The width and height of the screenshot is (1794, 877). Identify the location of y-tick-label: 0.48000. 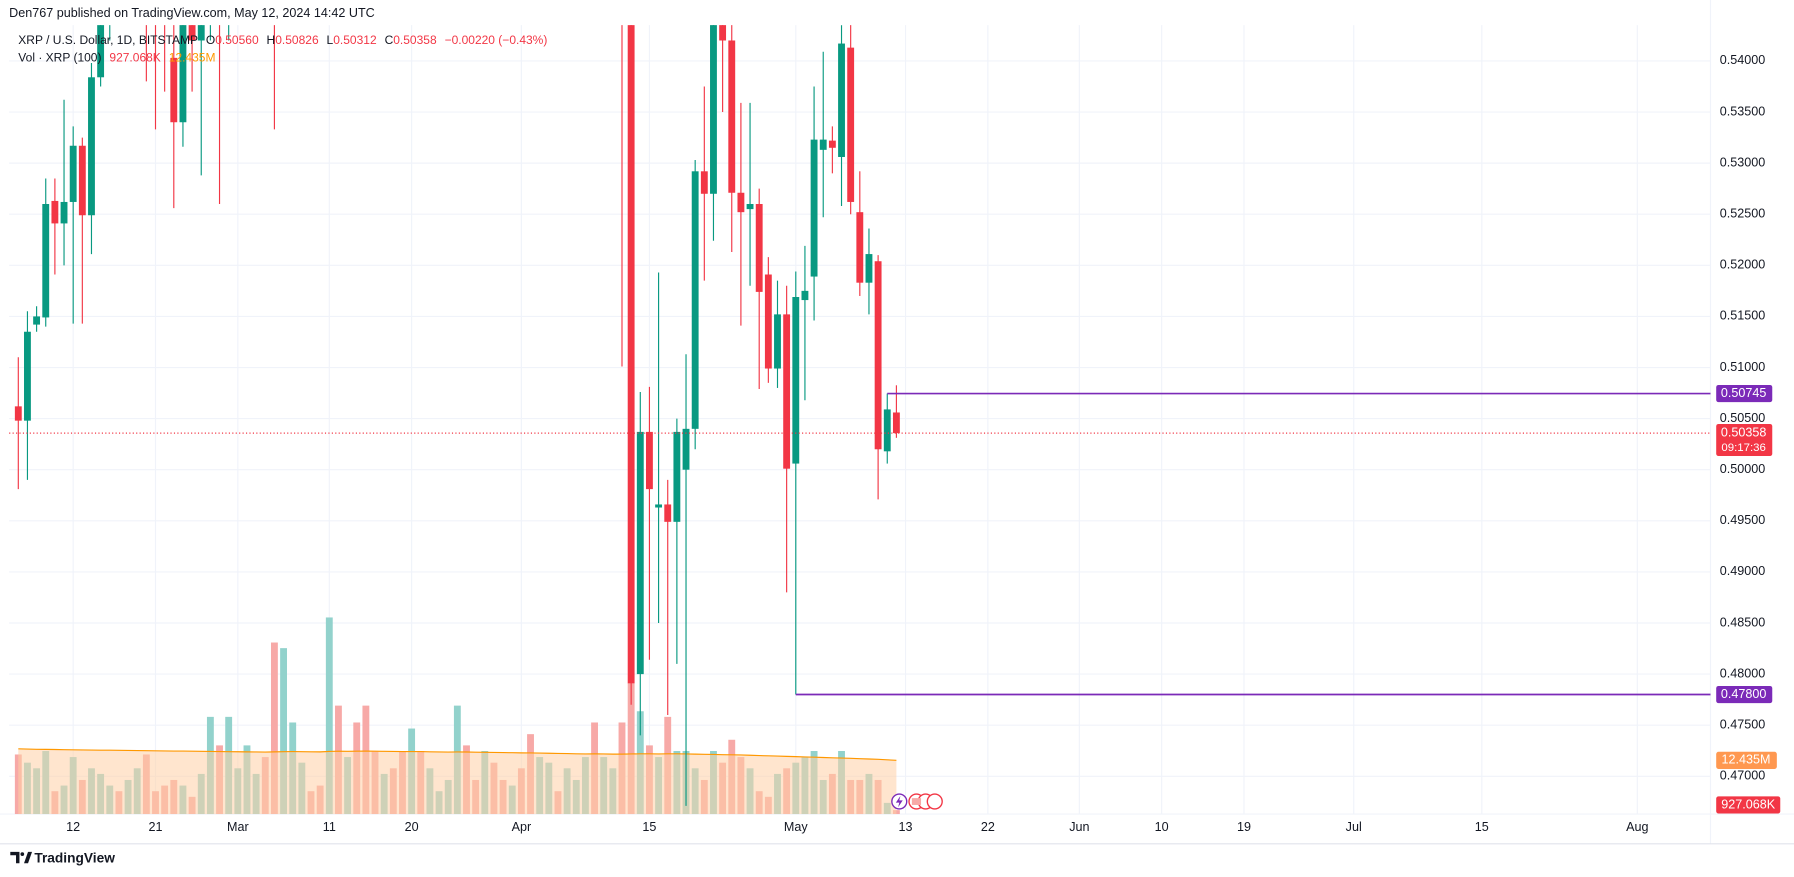
(1742, 673).